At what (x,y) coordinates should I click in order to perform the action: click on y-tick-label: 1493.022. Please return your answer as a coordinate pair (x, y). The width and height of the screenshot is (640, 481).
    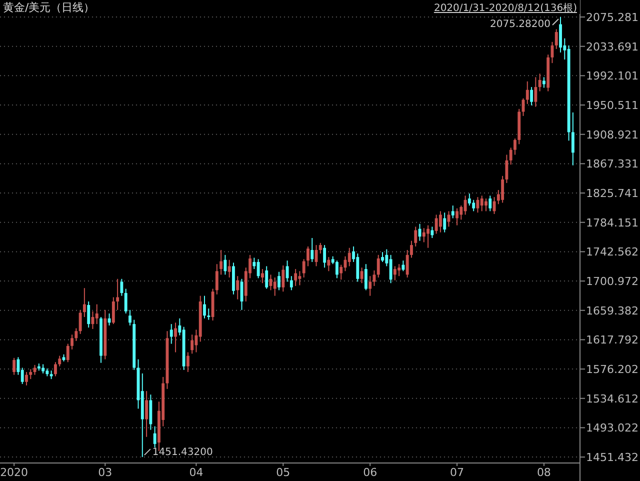
    Looking at the image, I should click on (612, 428).